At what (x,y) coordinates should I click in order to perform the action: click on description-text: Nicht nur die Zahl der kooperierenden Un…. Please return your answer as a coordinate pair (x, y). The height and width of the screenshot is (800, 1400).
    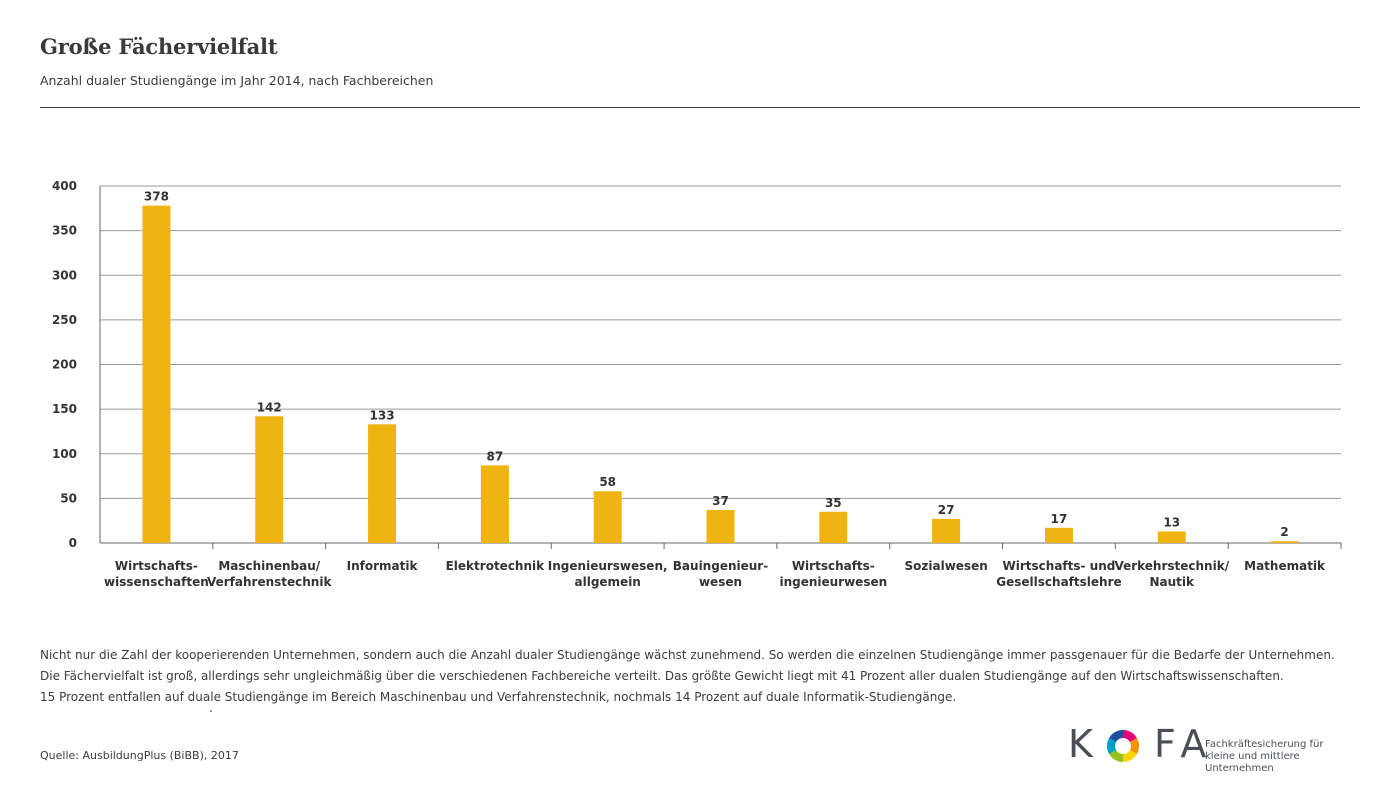
    Looking at the image, I should click on (705, 676).